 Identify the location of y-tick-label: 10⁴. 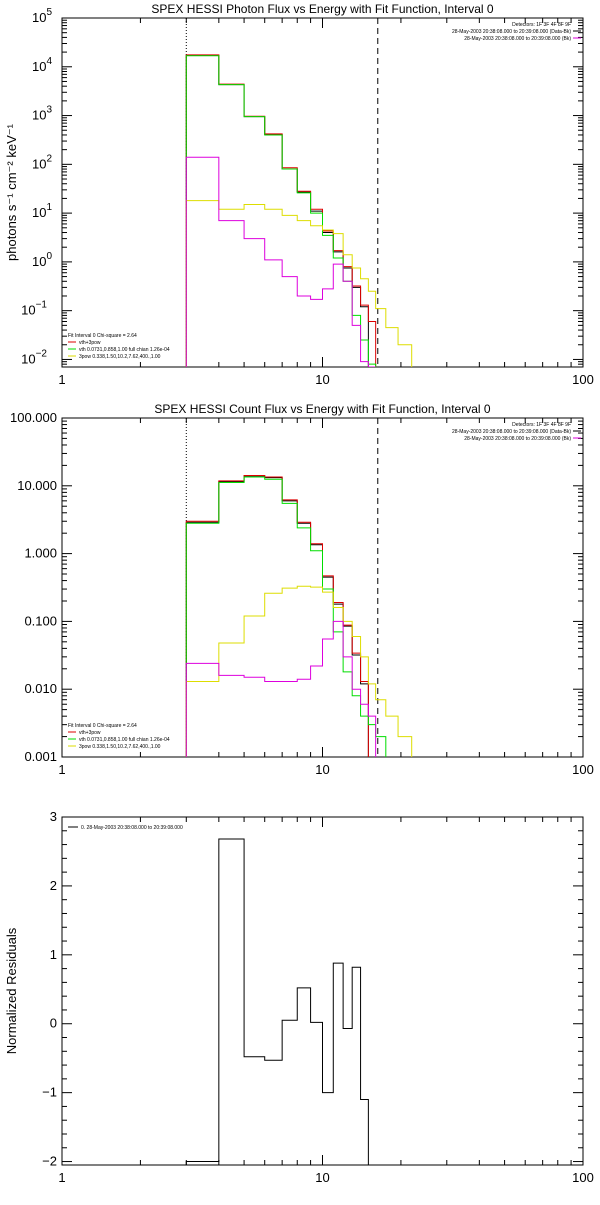
(42, 65).